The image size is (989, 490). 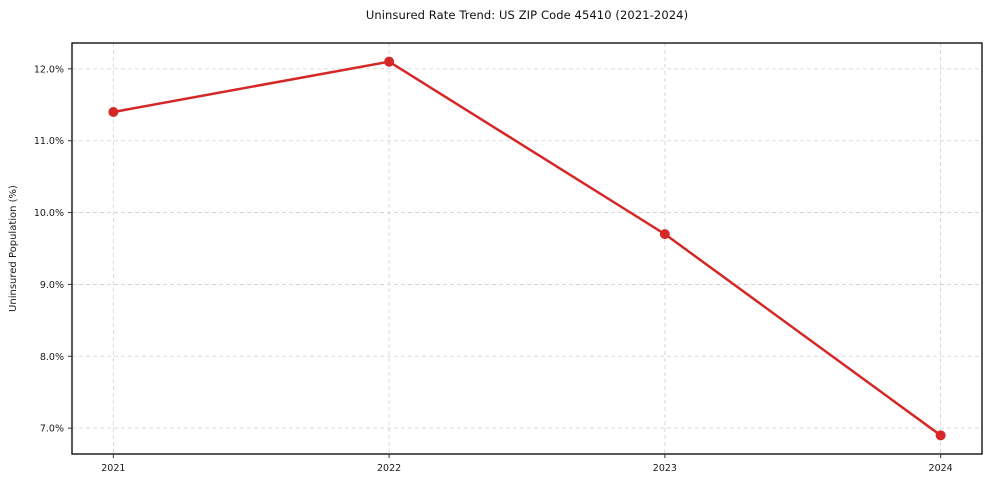 I want to click on y-tick-label: 8.0%, so click(x=52, y=357).